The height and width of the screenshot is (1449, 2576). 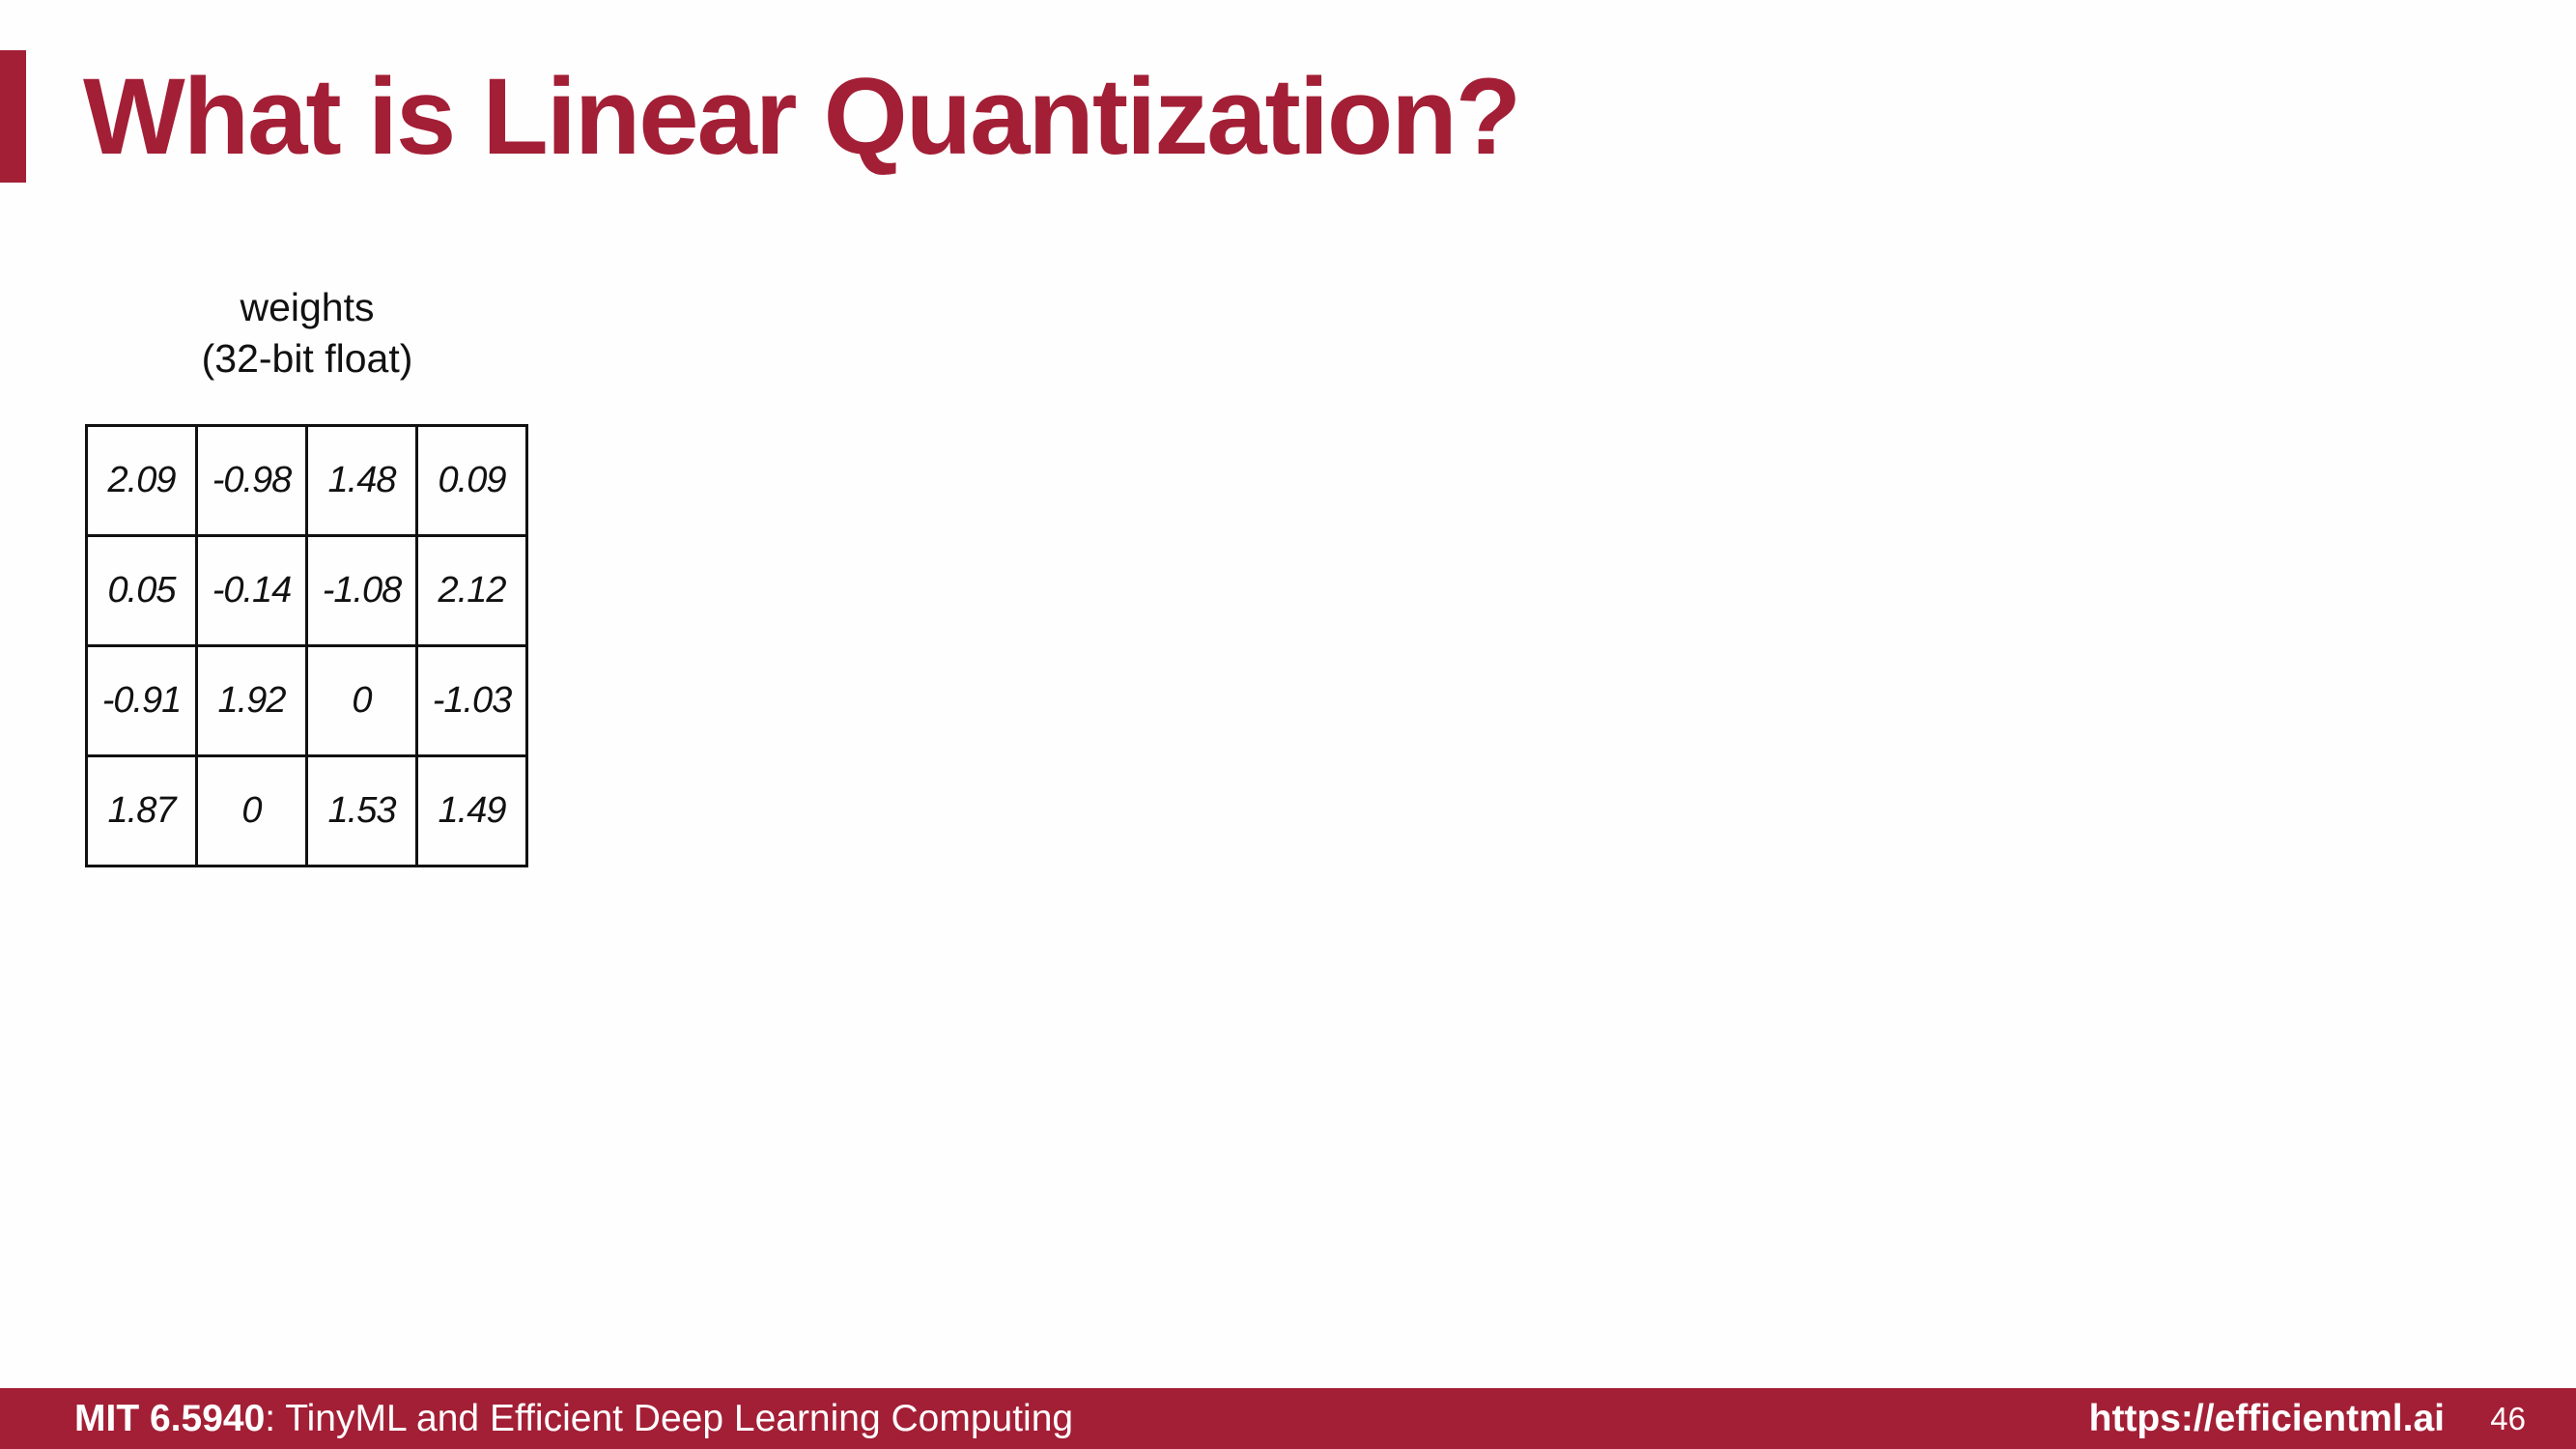 What do you see at coordinates (471, 700) in the screenshot?
I see `matrix-cell: -1.03` at bounding box center [471, 700].